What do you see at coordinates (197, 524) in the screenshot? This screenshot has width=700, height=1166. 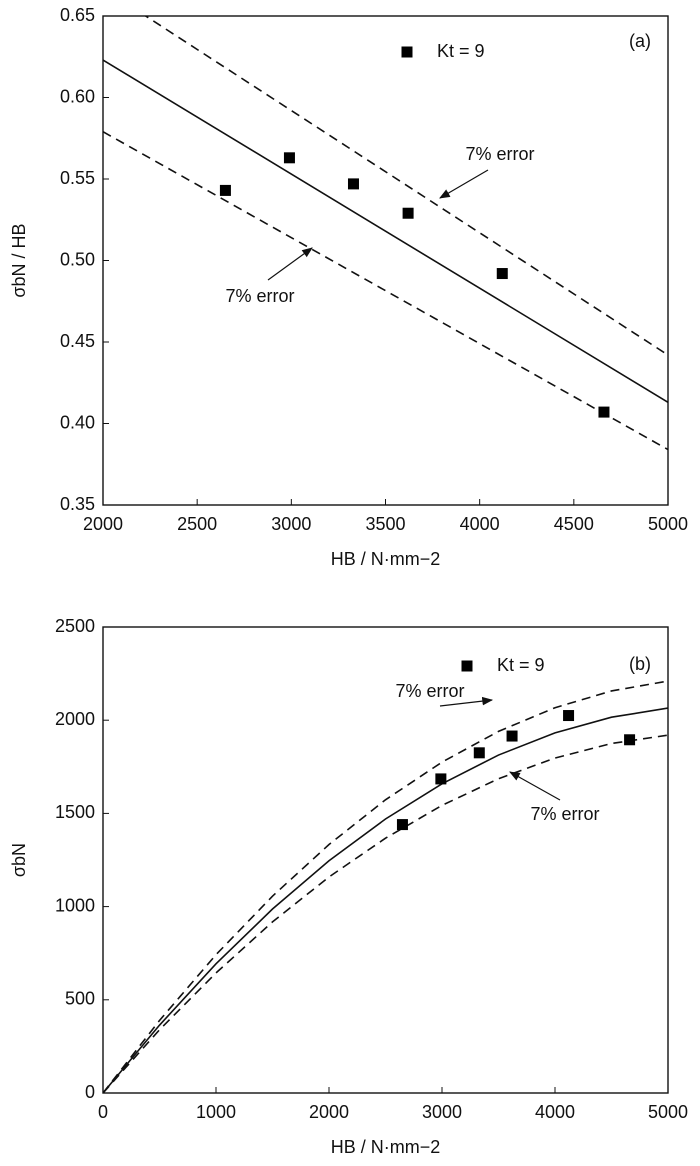 I see `x-tick-label: 2500` at bounding box center [197, 524].